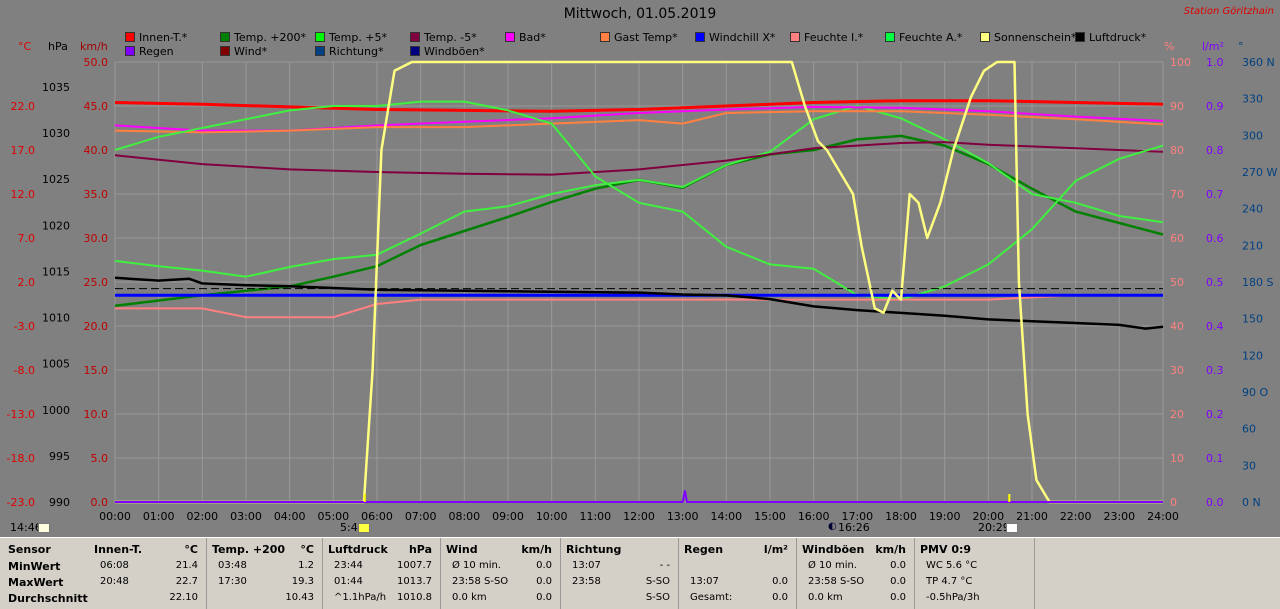 This screenshot has width=1280, height=609. Describe the element at coordinates (264, 573) in the screenshot. I see `stats-block: Temp. +200 °C 03:48 1.2 17:30 19.3 10.43` at that location.